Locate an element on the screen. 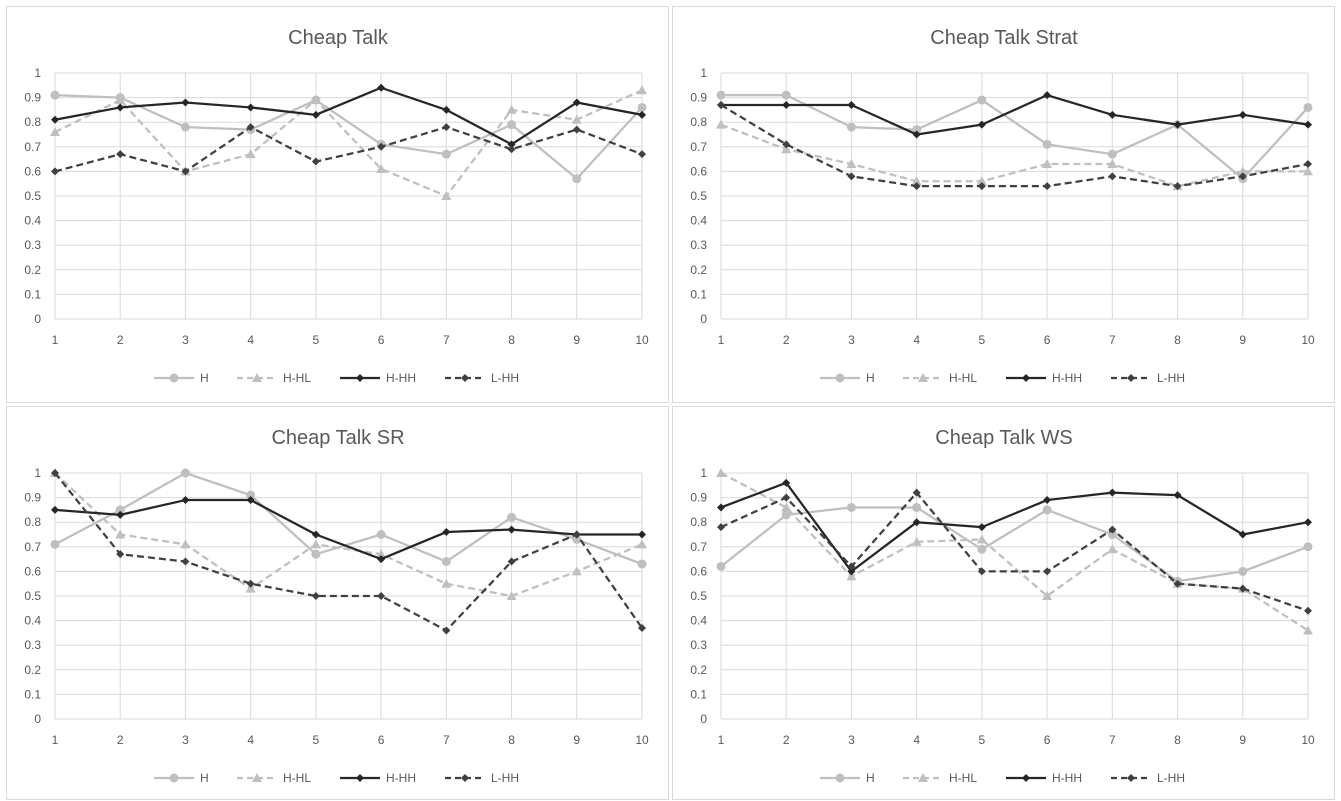  y-tick-label: 0.8 is located at coordinates (698, 522).